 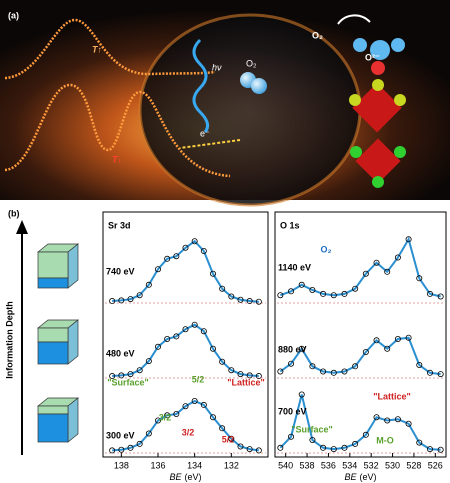 I want to click on chart-title: O 1s, so click(x=290, y=225).